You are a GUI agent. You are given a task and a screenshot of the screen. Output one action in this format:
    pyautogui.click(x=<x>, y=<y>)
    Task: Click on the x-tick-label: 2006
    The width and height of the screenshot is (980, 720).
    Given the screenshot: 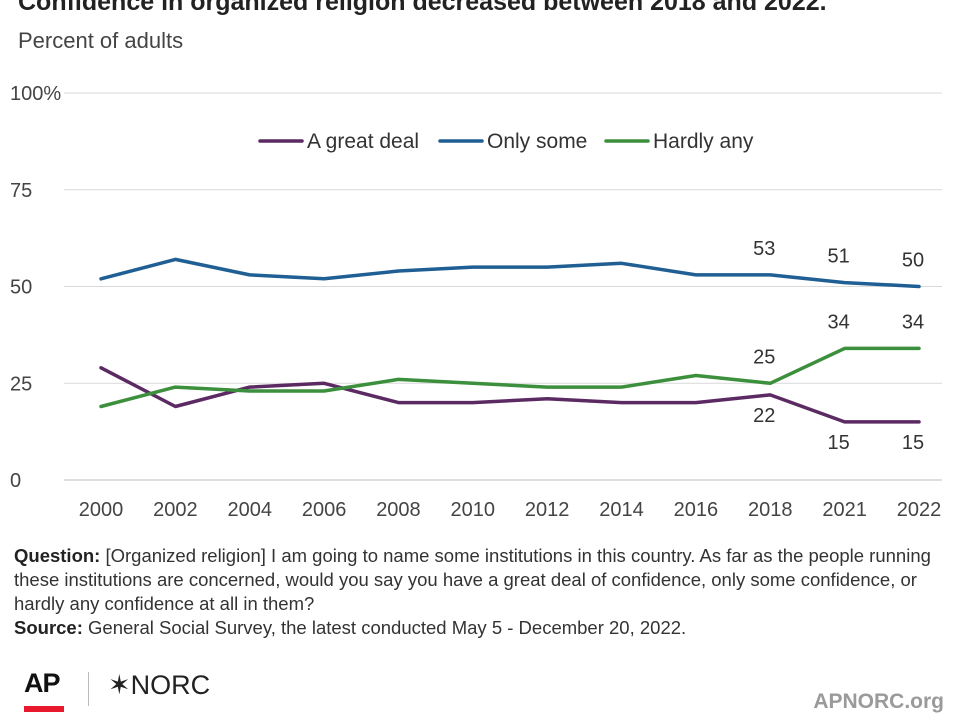 What is the action you would take?
    pyautogui.click(x=324, y=510)
    